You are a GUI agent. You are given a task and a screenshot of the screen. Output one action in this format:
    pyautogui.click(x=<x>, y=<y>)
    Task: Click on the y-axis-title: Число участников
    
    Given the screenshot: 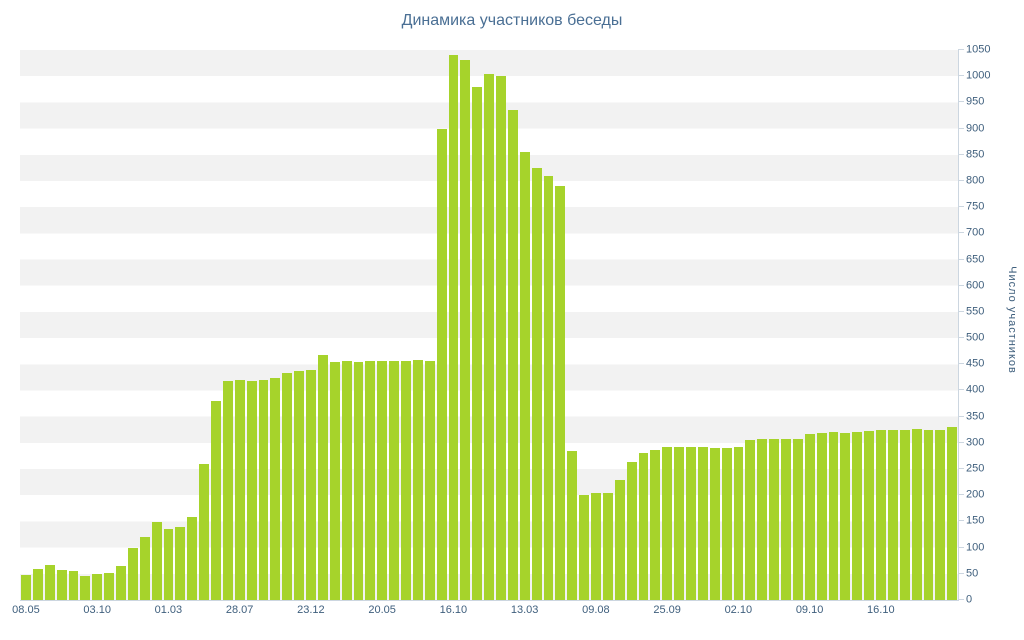 What is the action you would take?
    pyautogui.click(x=1012, y=320)
    